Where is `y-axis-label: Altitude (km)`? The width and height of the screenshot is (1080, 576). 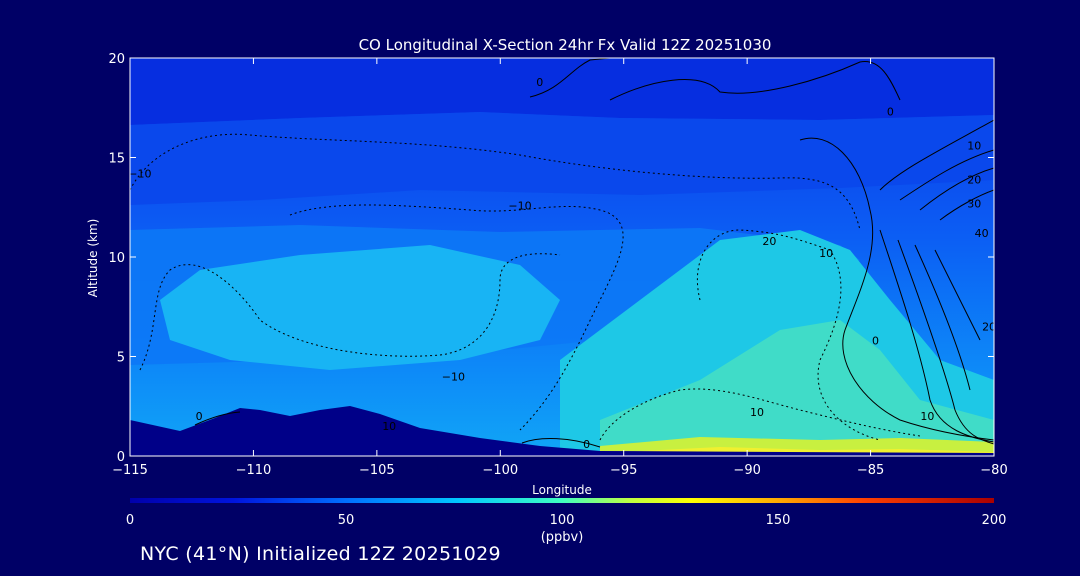 y-axis-label: Altitude (km) is located at coordinates (93, 258).